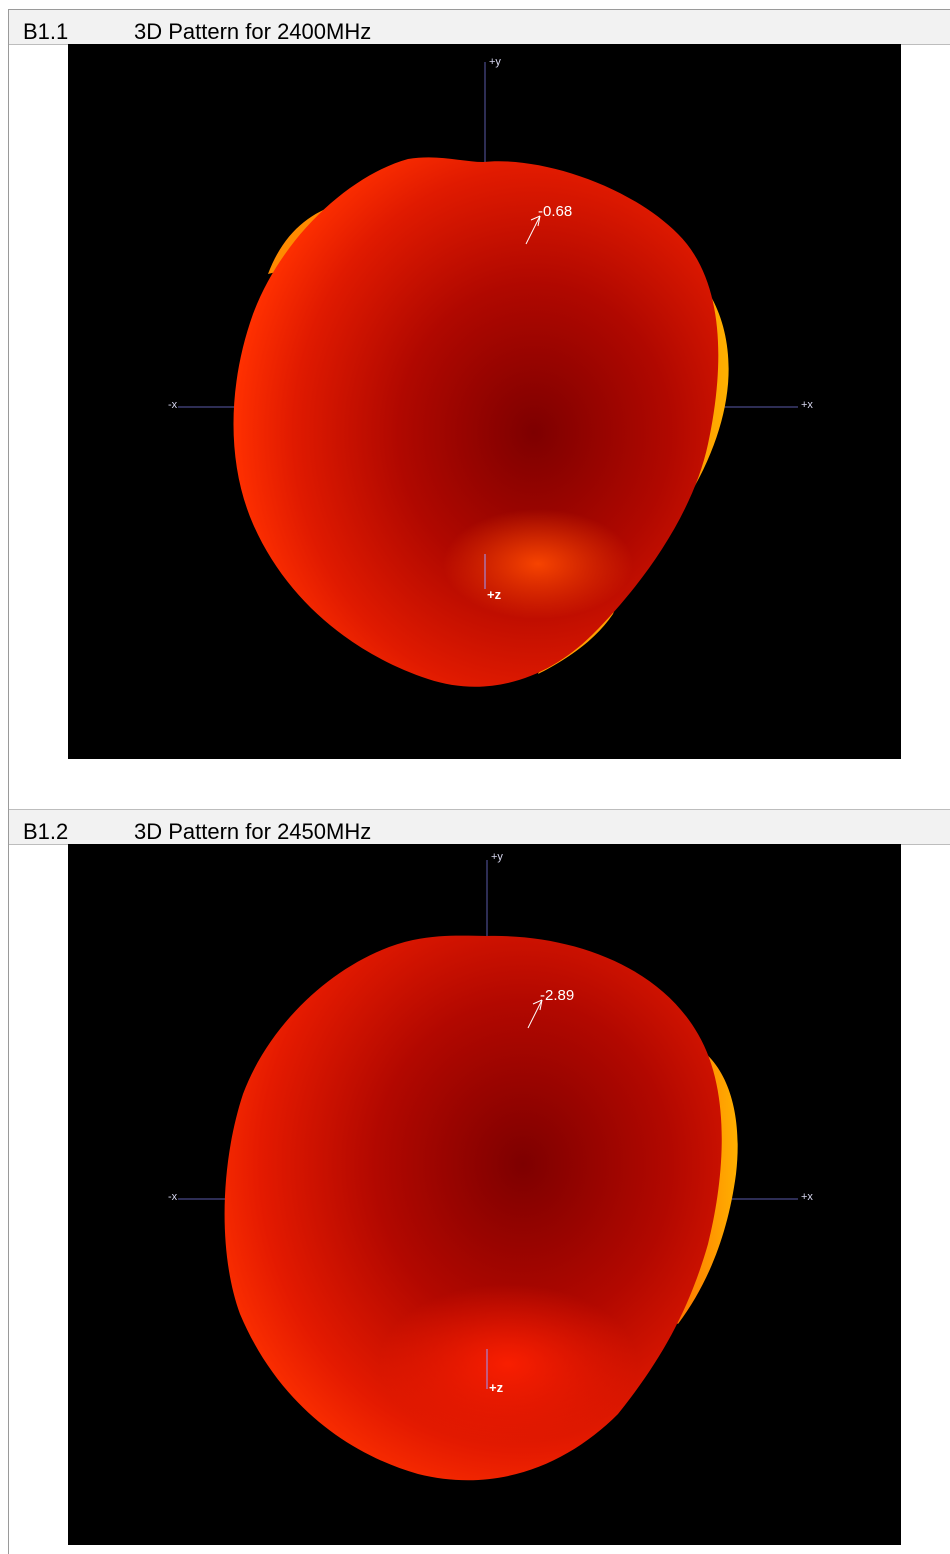 This screenshot has height=1554, width=950. Describe the element at coordinates (46, 31) in the screenshot. I see `section-number: B1.1` at that location.